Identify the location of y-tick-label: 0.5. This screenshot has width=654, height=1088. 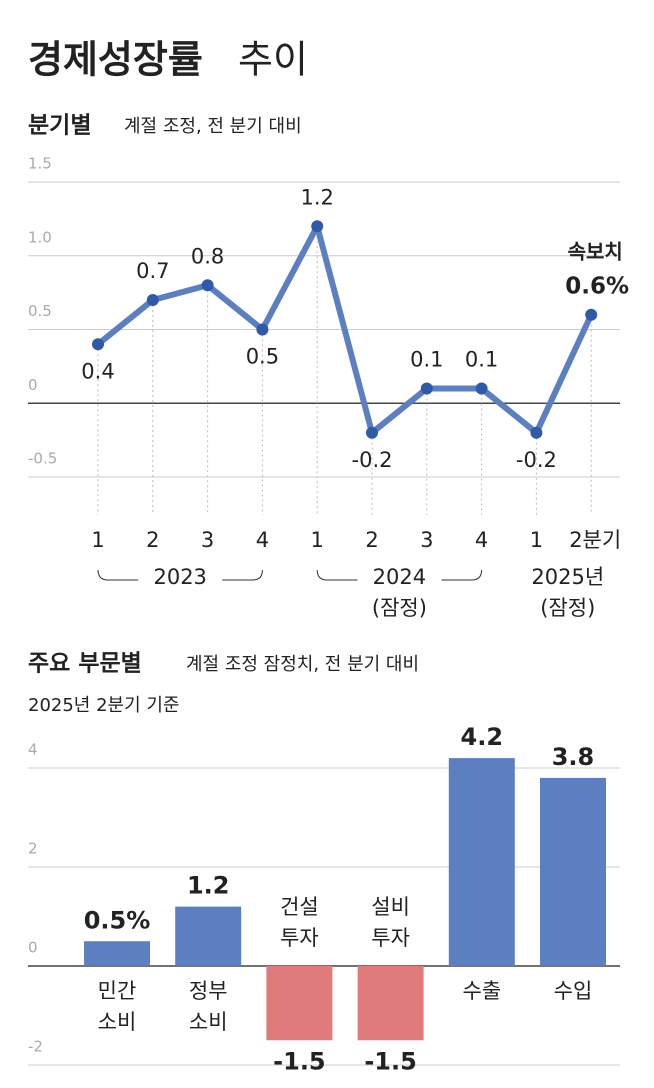
(40, 311).